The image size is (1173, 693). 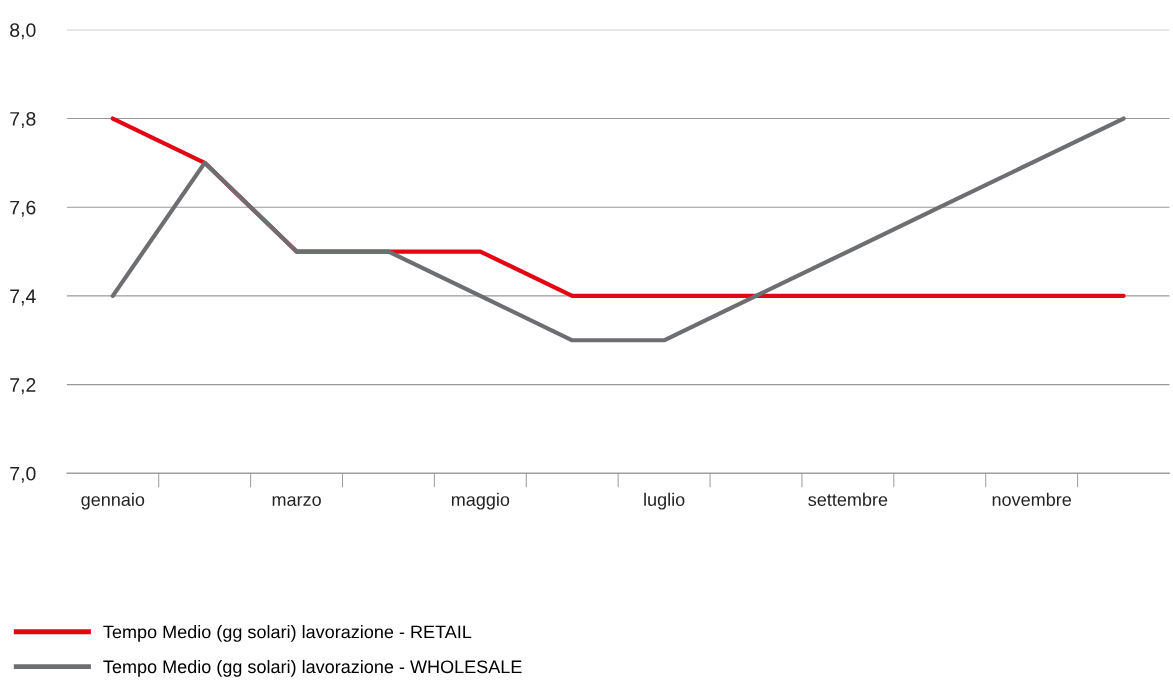 What do you see at coordinates (23, 297) in the screenshot?
I see `y-tick-label: 7,4` at bounding box center [23, 297].